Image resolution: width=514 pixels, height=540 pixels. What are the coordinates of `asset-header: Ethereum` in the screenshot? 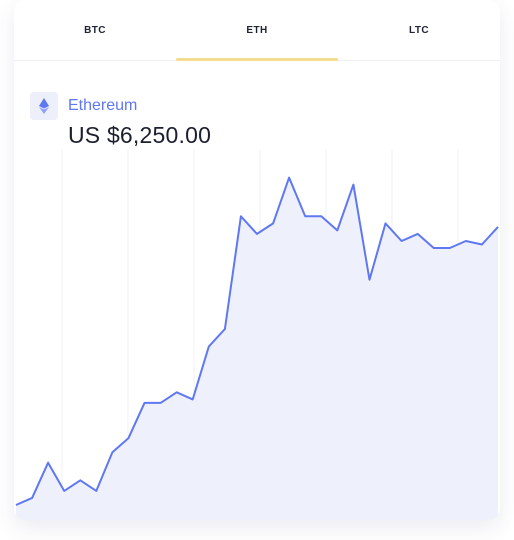 It's located at (83, 106).